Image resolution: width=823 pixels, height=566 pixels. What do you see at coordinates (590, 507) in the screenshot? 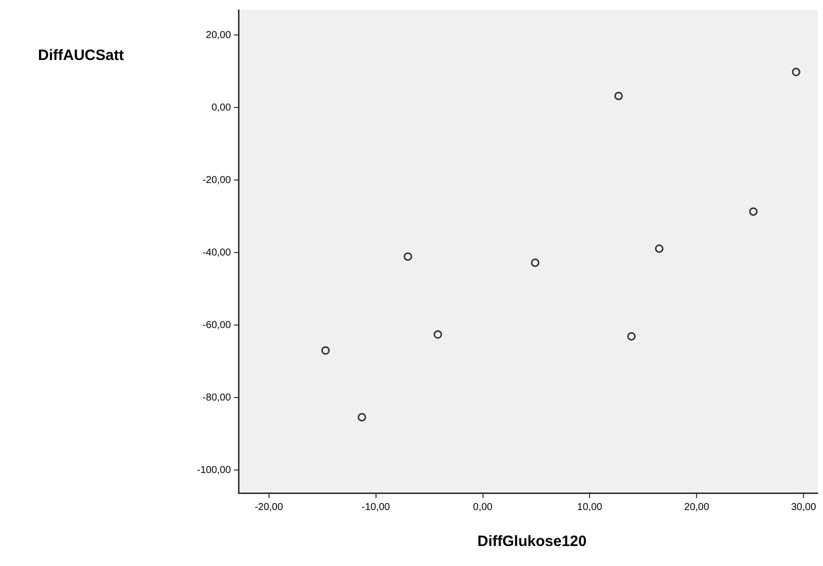
I see `x-tick-label: 10,00` at bounding box center [590, 507].